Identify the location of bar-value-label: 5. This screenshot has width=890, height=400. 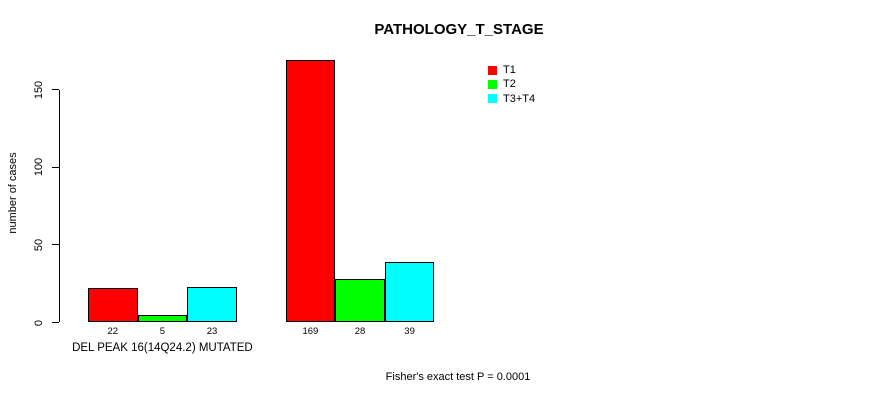
(162, 331).